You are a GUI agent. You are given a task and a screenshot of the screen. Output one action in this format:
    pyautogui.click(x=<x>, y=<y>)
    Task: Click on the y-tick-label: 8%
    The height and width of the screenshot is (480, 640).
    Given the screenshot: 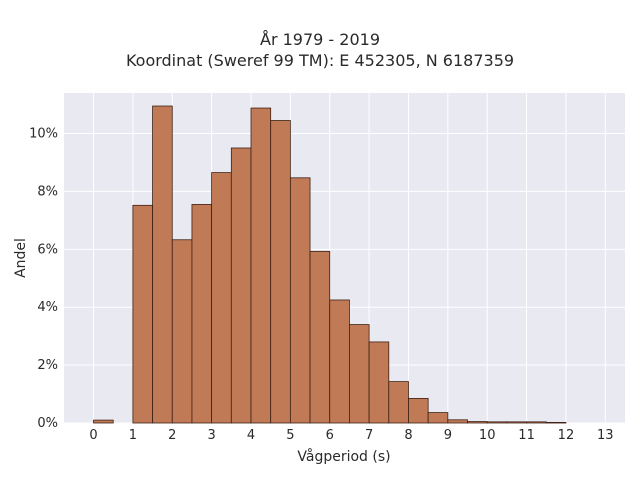 What is the action you would take?
    pyautogui.click(x=47, y=191)
    